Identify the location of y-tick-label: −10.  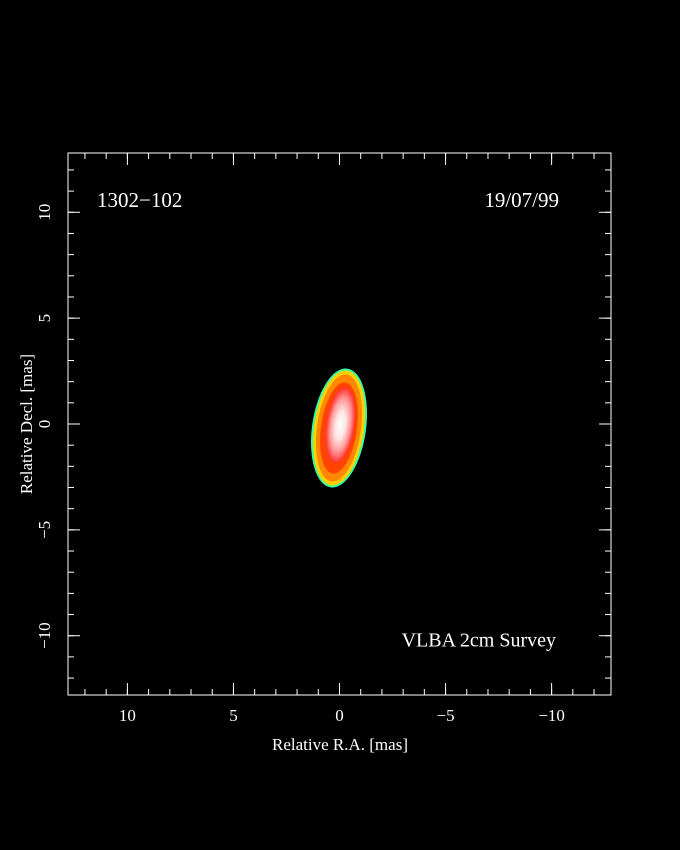
(44, 635).